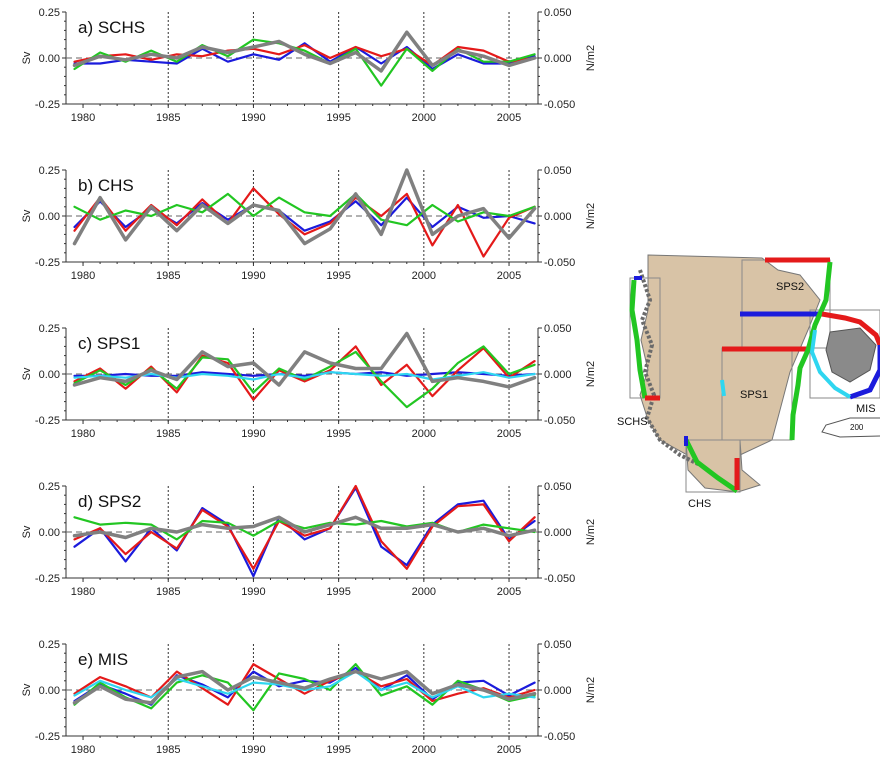  I want to click on series-line-cyan, so click(304, 376).